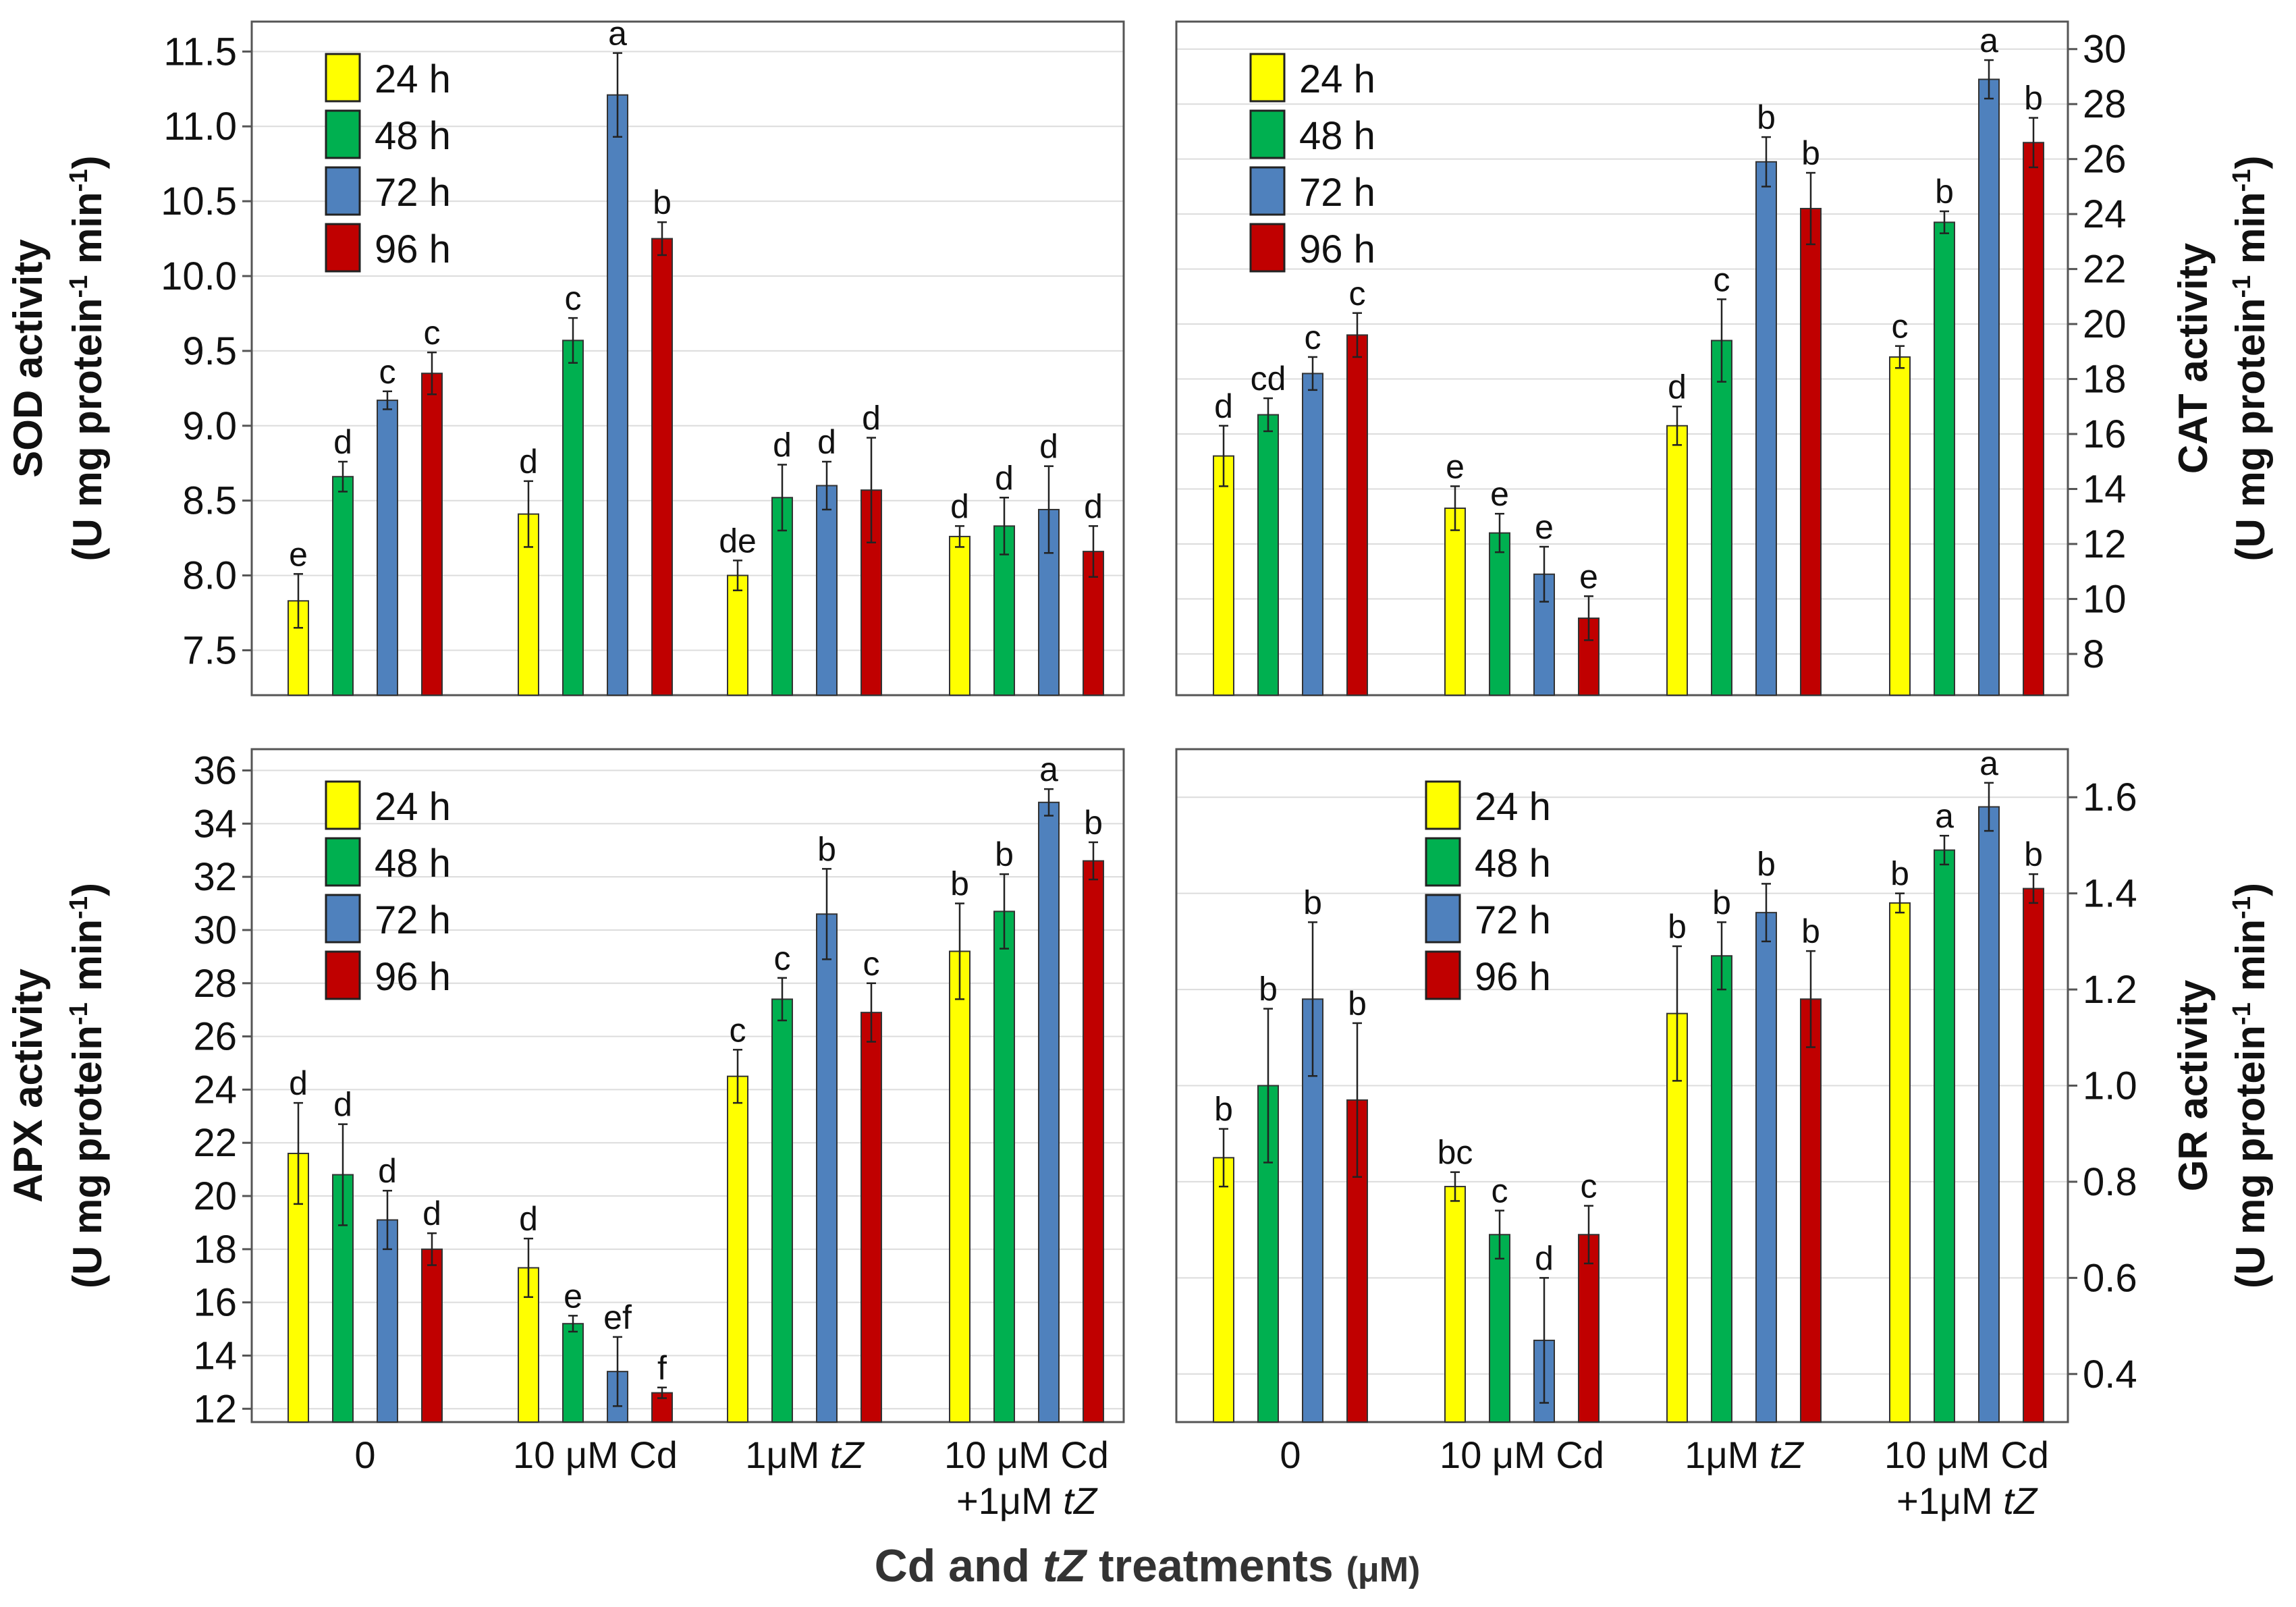 Image resolution: width=2296 pixels, height=1607 pixels. What do you see at coordinates (215, 984) in the screenshot?
I see `y-tick-label: 28` at bounding box center [215, 984].